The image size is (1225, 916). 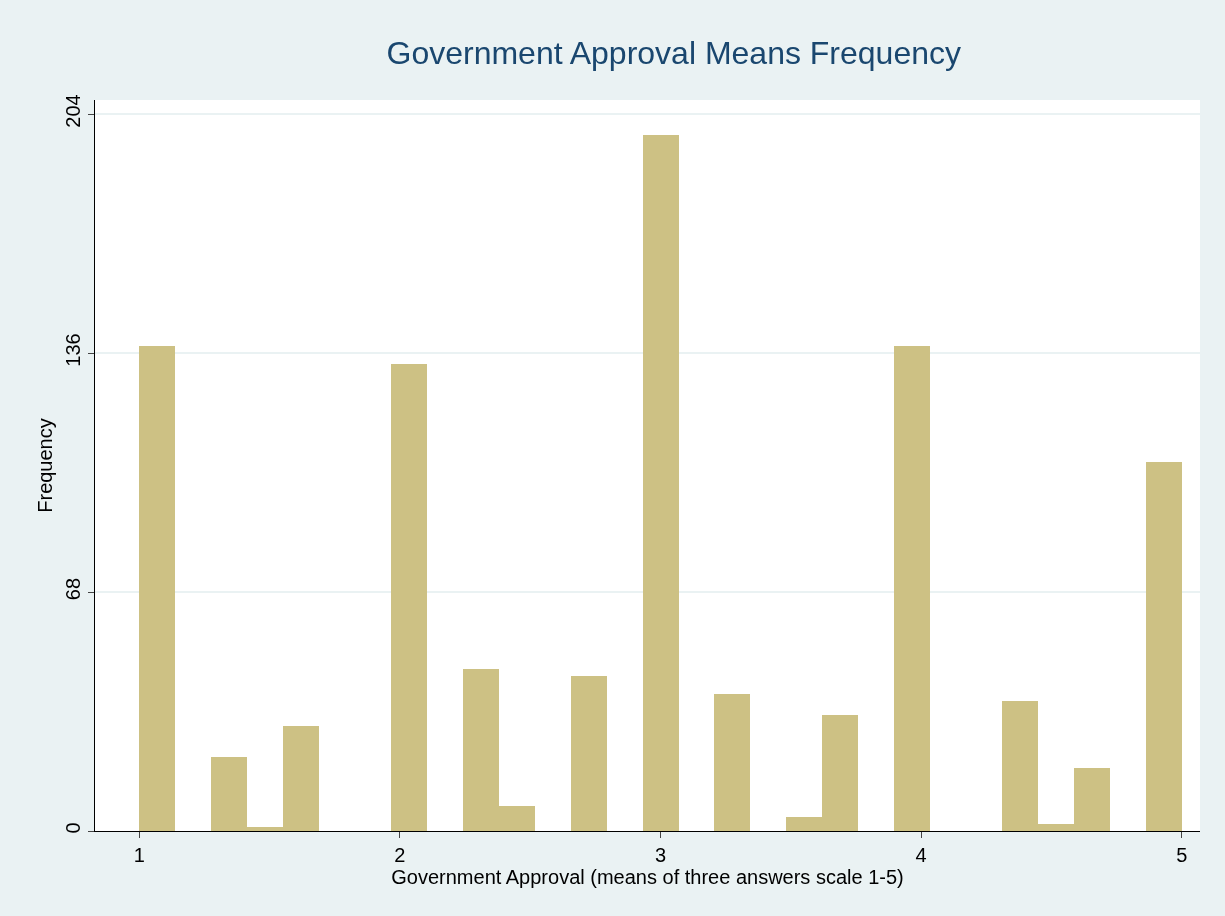 I want to click on y-tick-label: 68, so click(x=73, y=589).